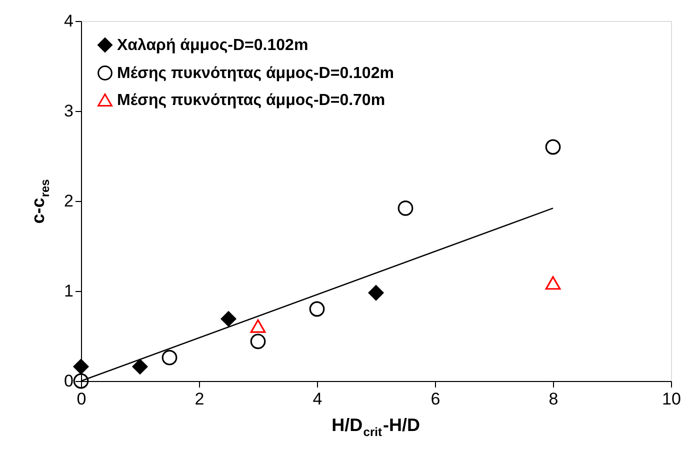 This screenshot has width=695, height=472. What do you see at coordinates (69, 201) in the screenshot?
I see `y-tick-label: 2` at bounding box center [69, 201].